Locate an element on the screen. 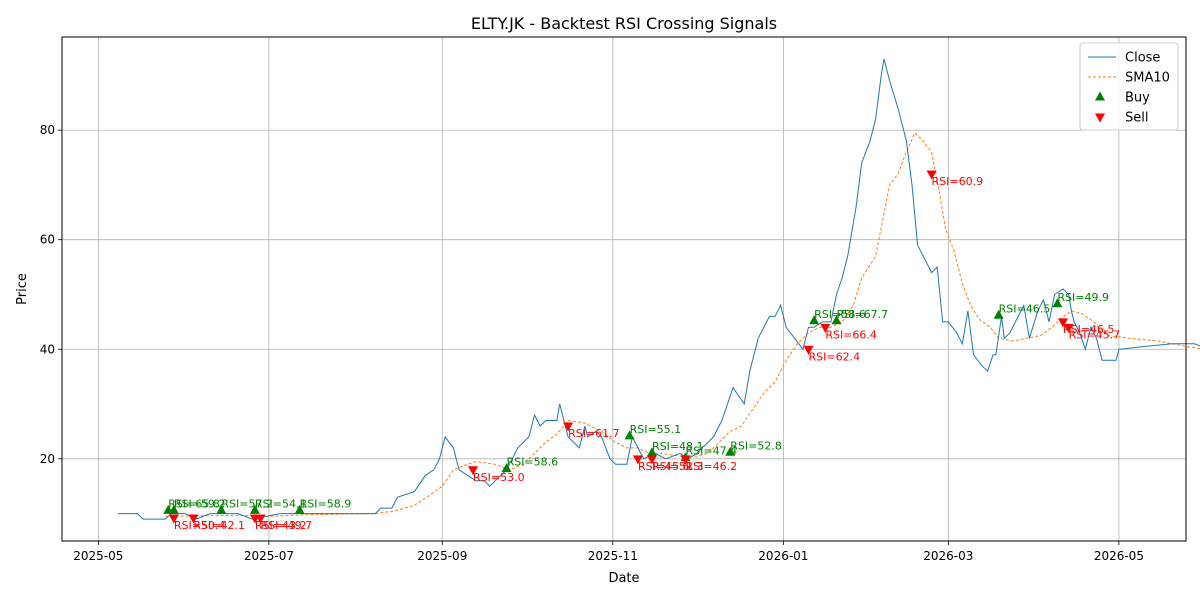  buy-label: RSI=59.2 is located at coordinates (200, 503).